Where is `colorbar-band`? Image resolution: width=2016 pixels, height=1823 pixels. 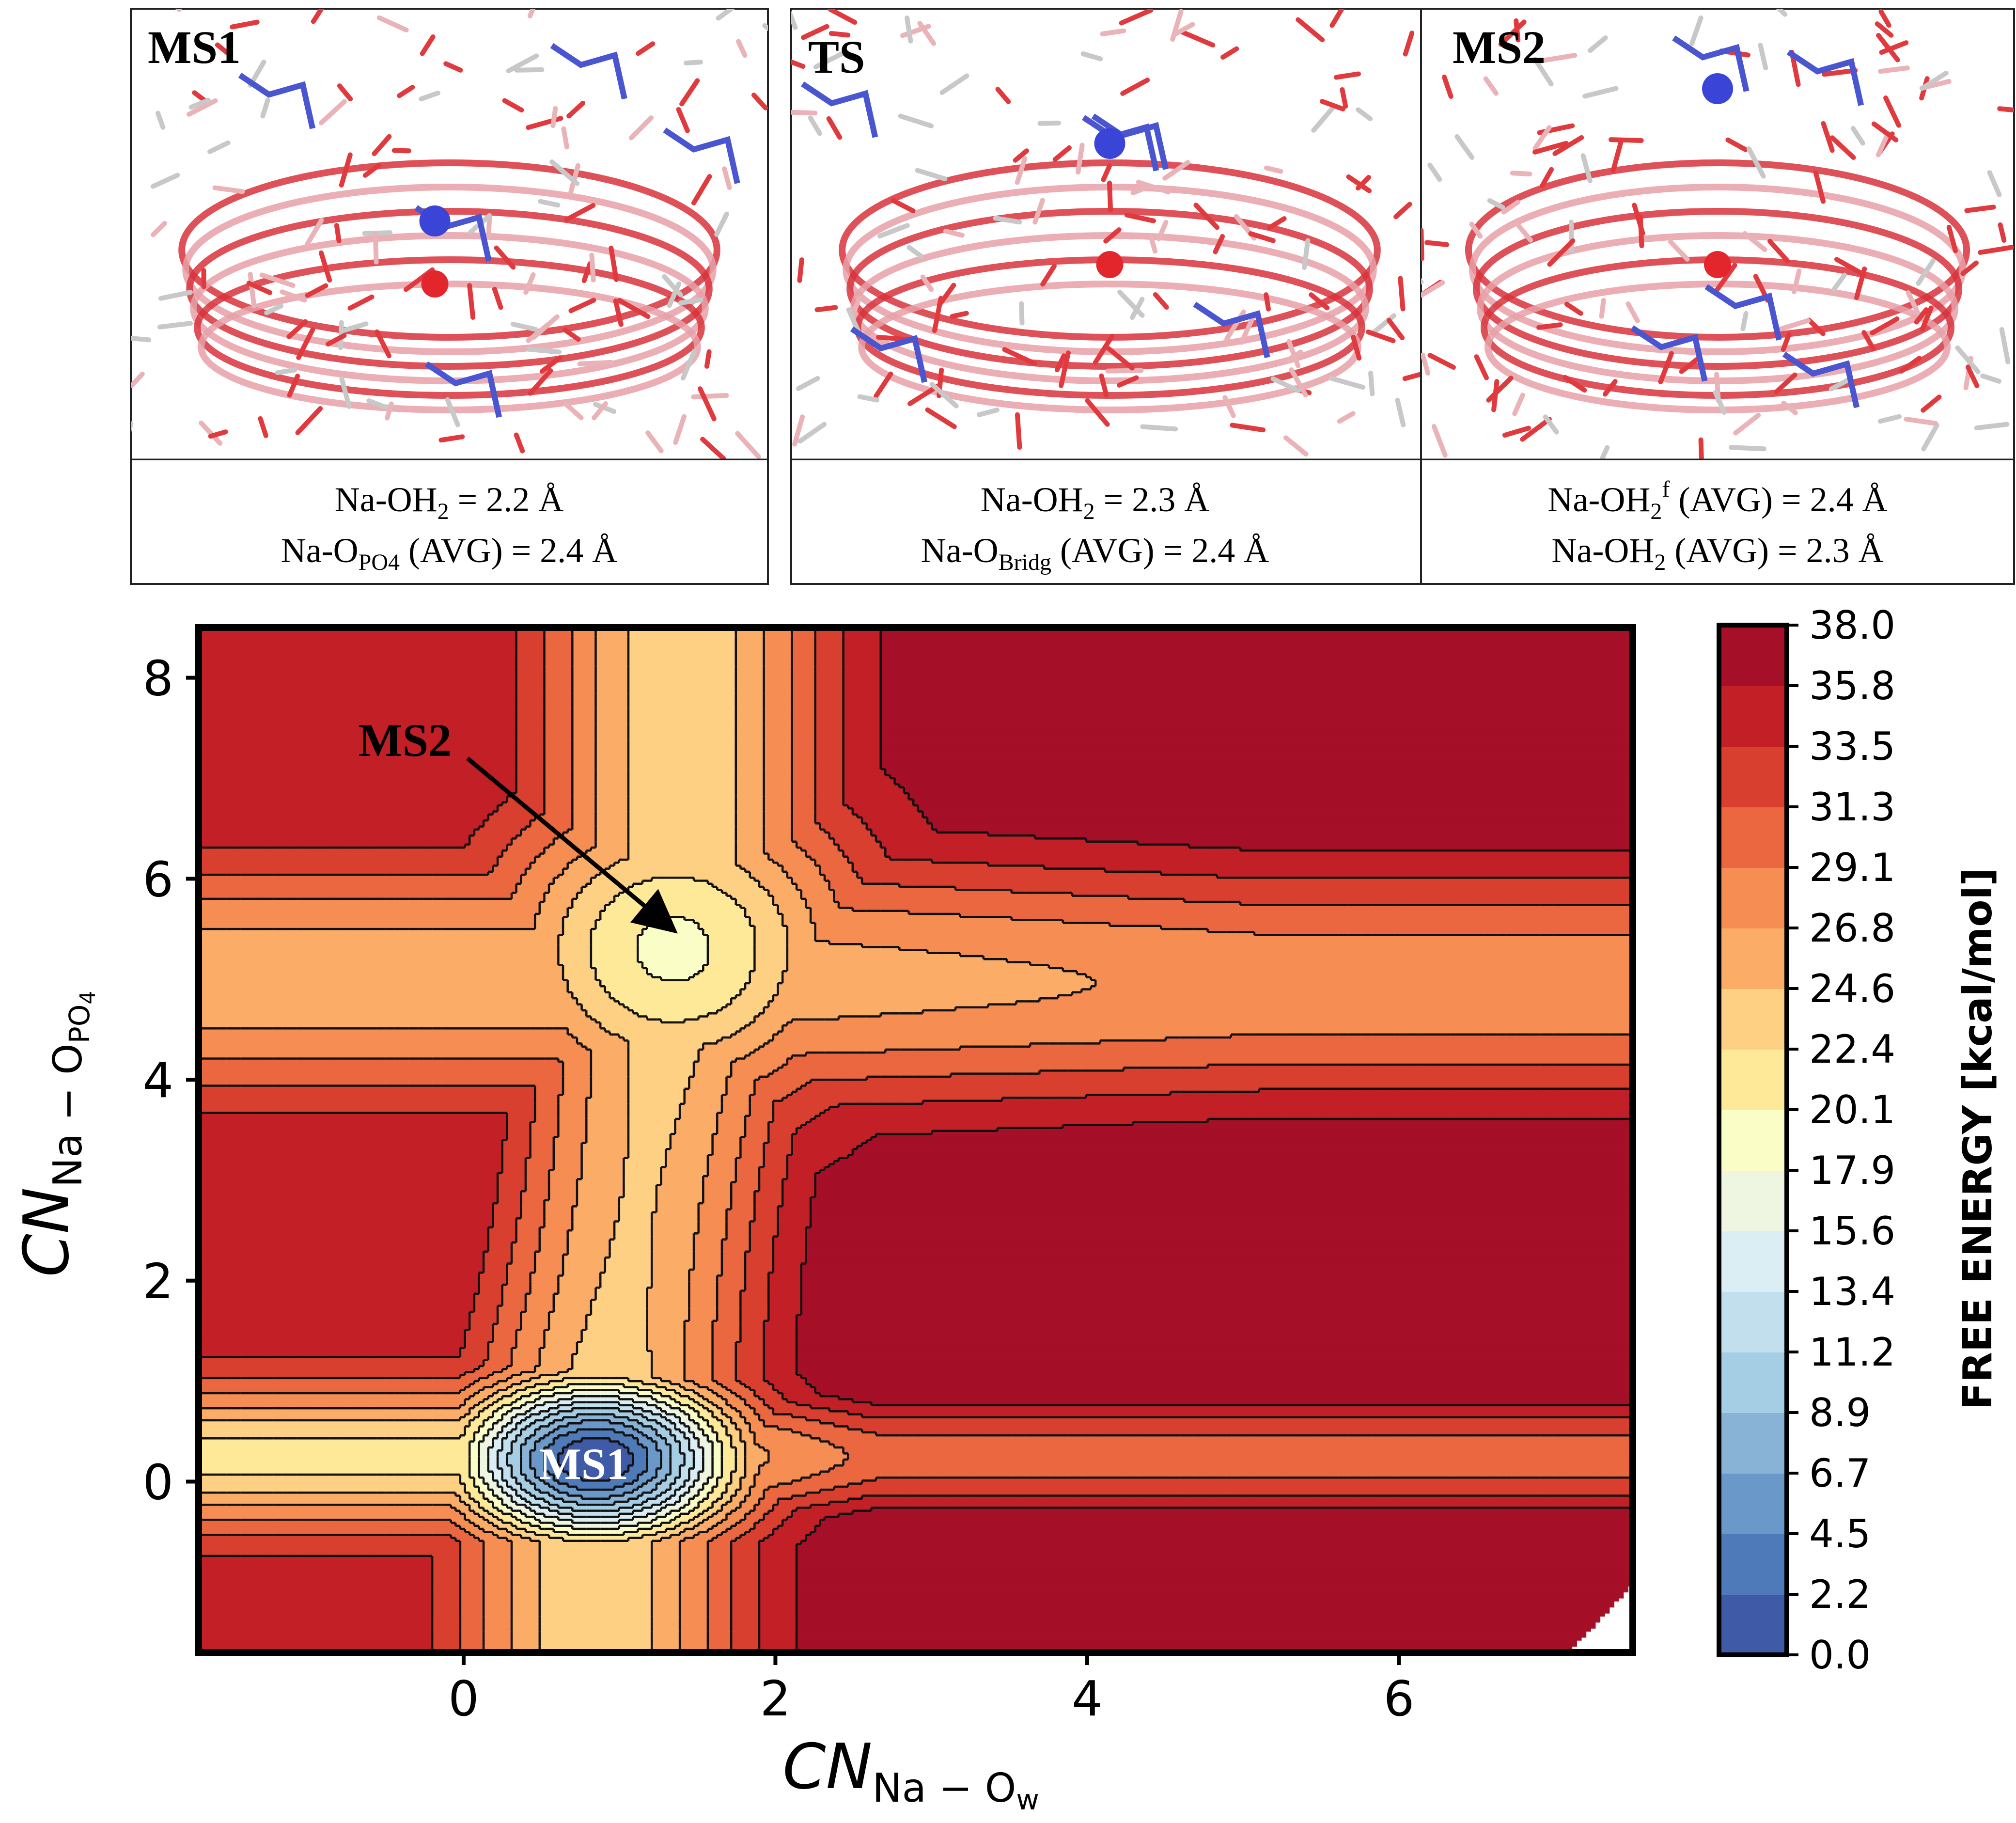
colorbar-band is located at coordinates (1753, 1624).